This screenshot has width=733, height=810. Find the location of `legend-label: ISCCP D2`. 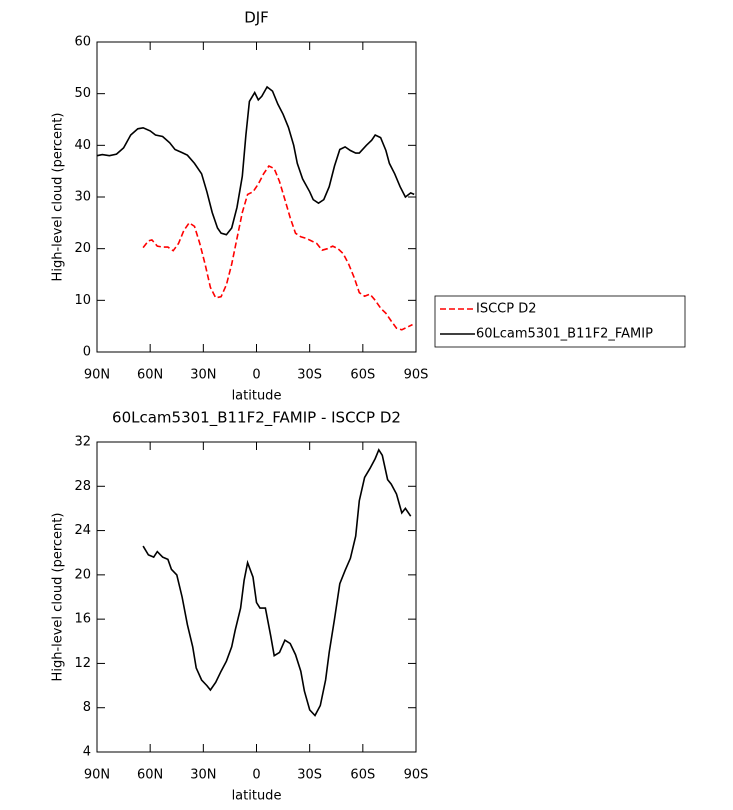

legend-label: ISCCP D2 is located at coordinates (506, 309).